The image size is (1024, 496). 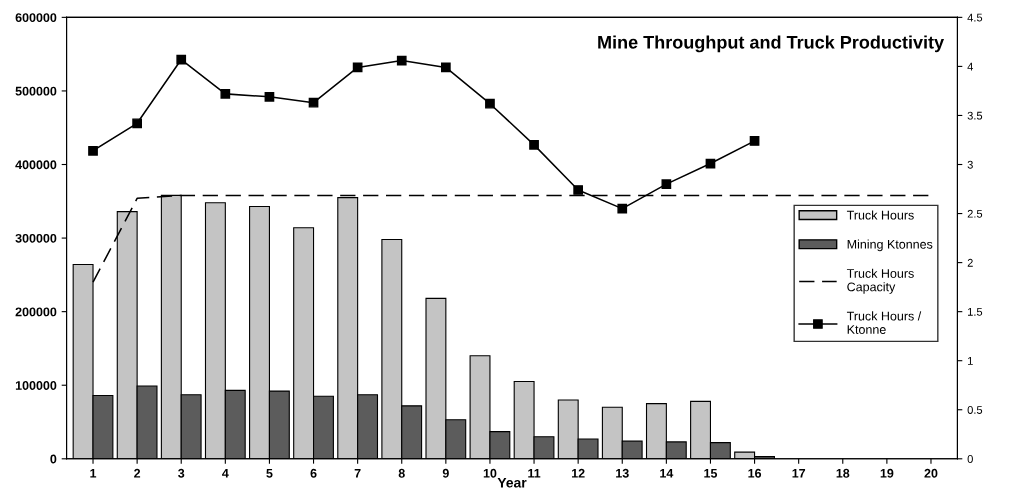 What do you see at coordinates (880, 281) in the screenshot?
I see `legend-label: Truck Hours Capacity` at bounding box center [880, 281].